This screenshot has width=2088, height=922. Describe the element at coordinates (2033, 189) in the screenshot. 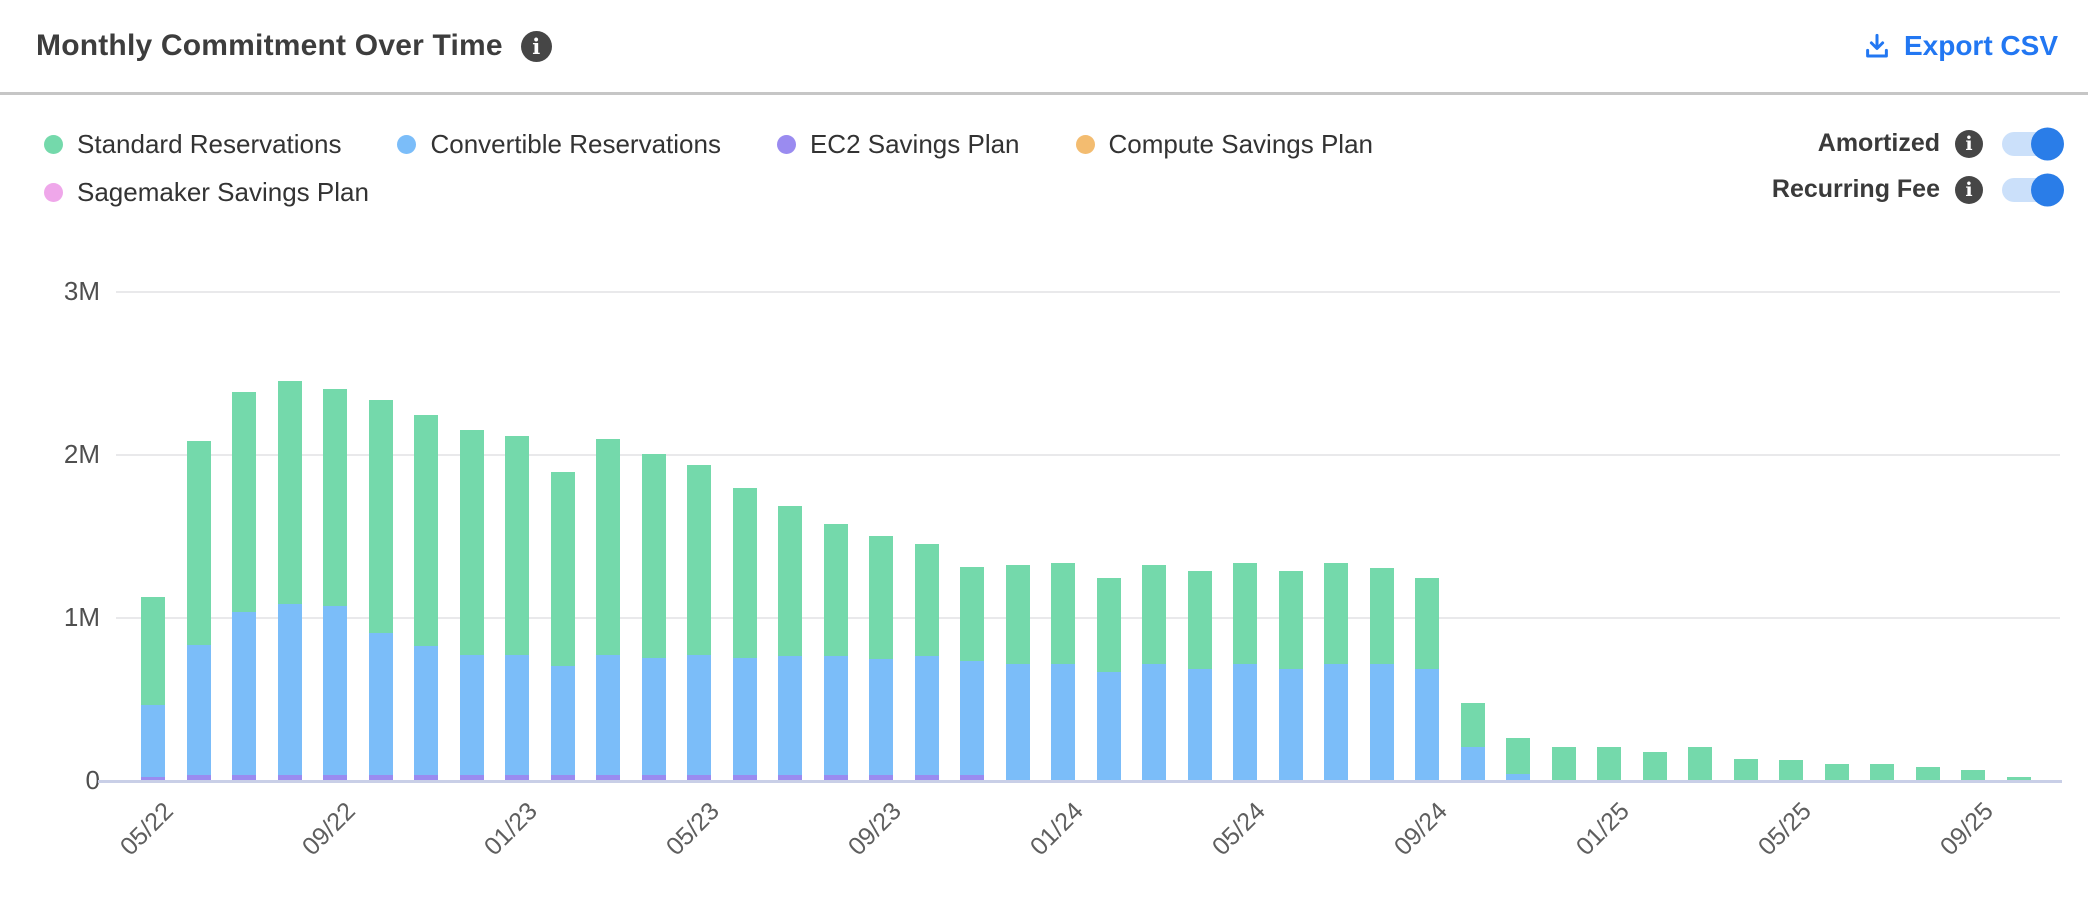

I see `toggle-switch-recurring-fee` at that location.